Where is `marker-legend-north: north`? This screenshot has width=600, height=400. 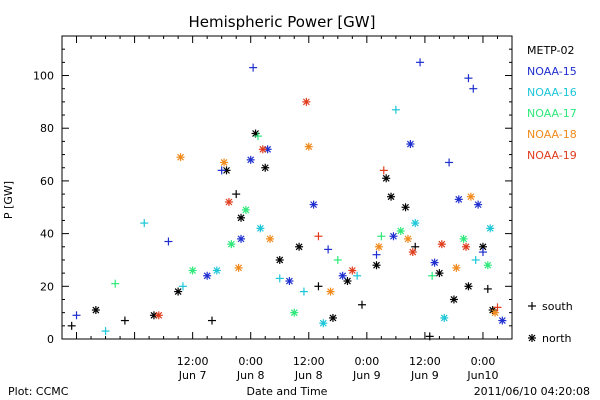
marker-legend-north: north is located at coordinates (550, 338).